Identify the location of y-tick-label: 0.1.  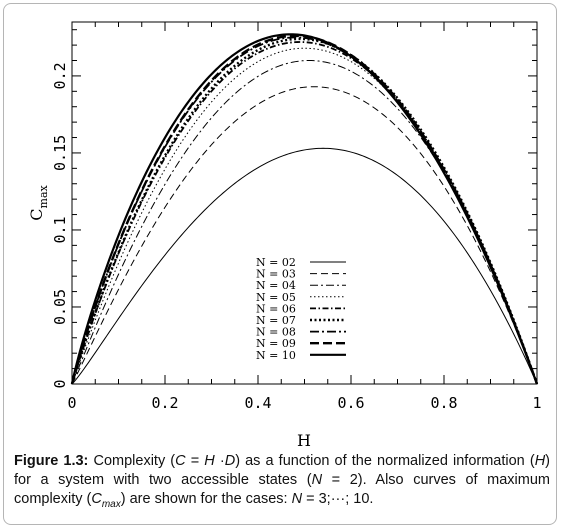
(60, 229).